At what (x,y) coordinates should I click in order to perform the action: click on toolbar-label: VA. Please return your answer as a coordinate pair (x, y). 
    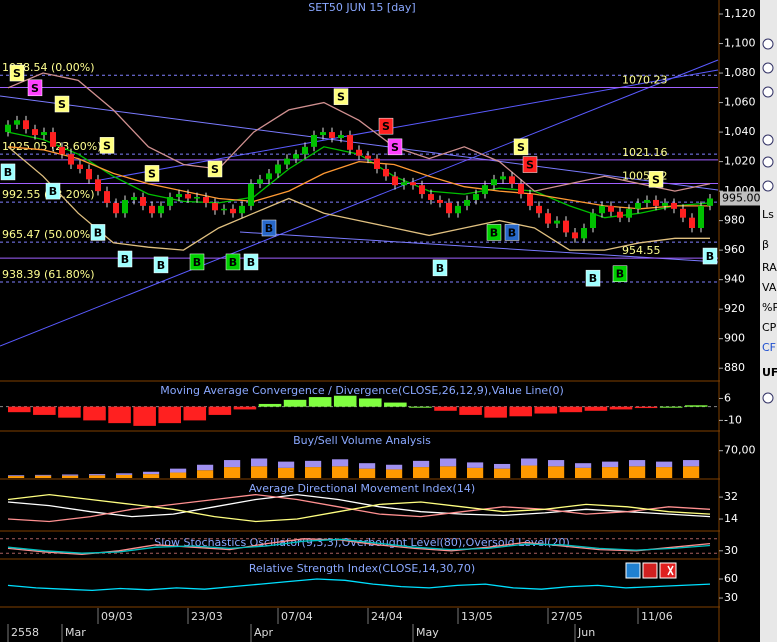
    Looking at the image, I should click on (769, 287).